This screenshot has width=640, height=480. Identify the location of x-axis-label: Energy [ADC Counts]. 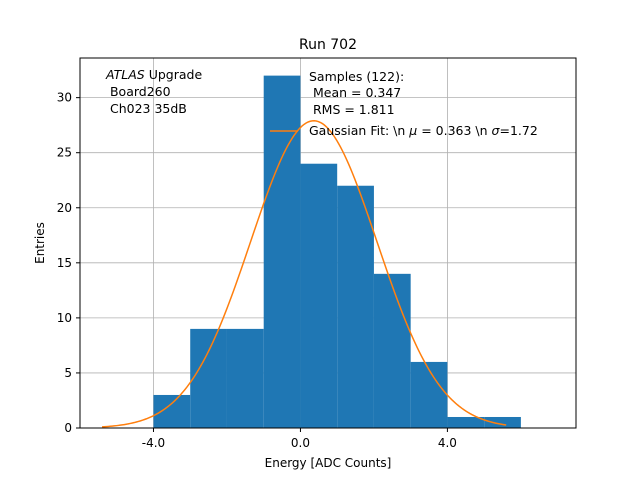
(328, 463).